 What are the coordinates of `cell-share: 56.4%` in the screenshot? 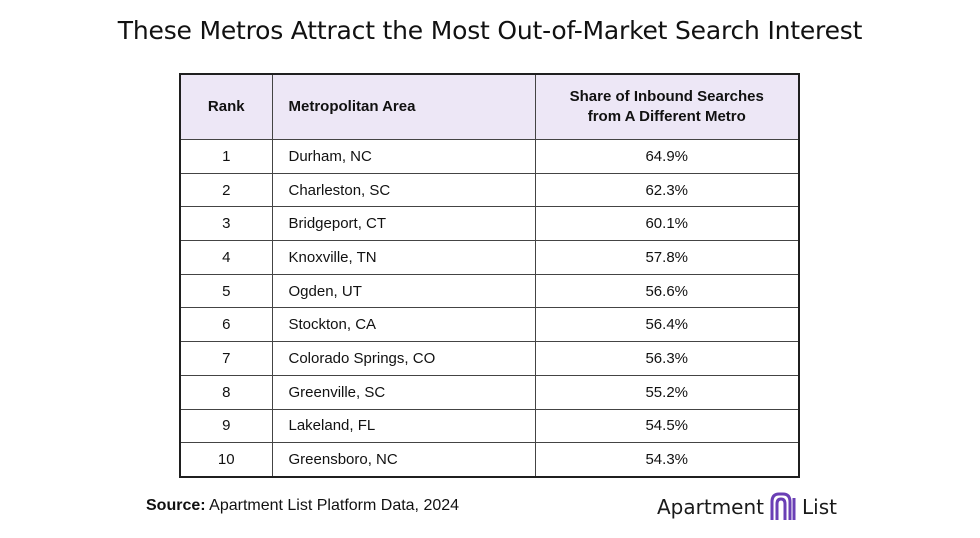 It's located at (667, 325).